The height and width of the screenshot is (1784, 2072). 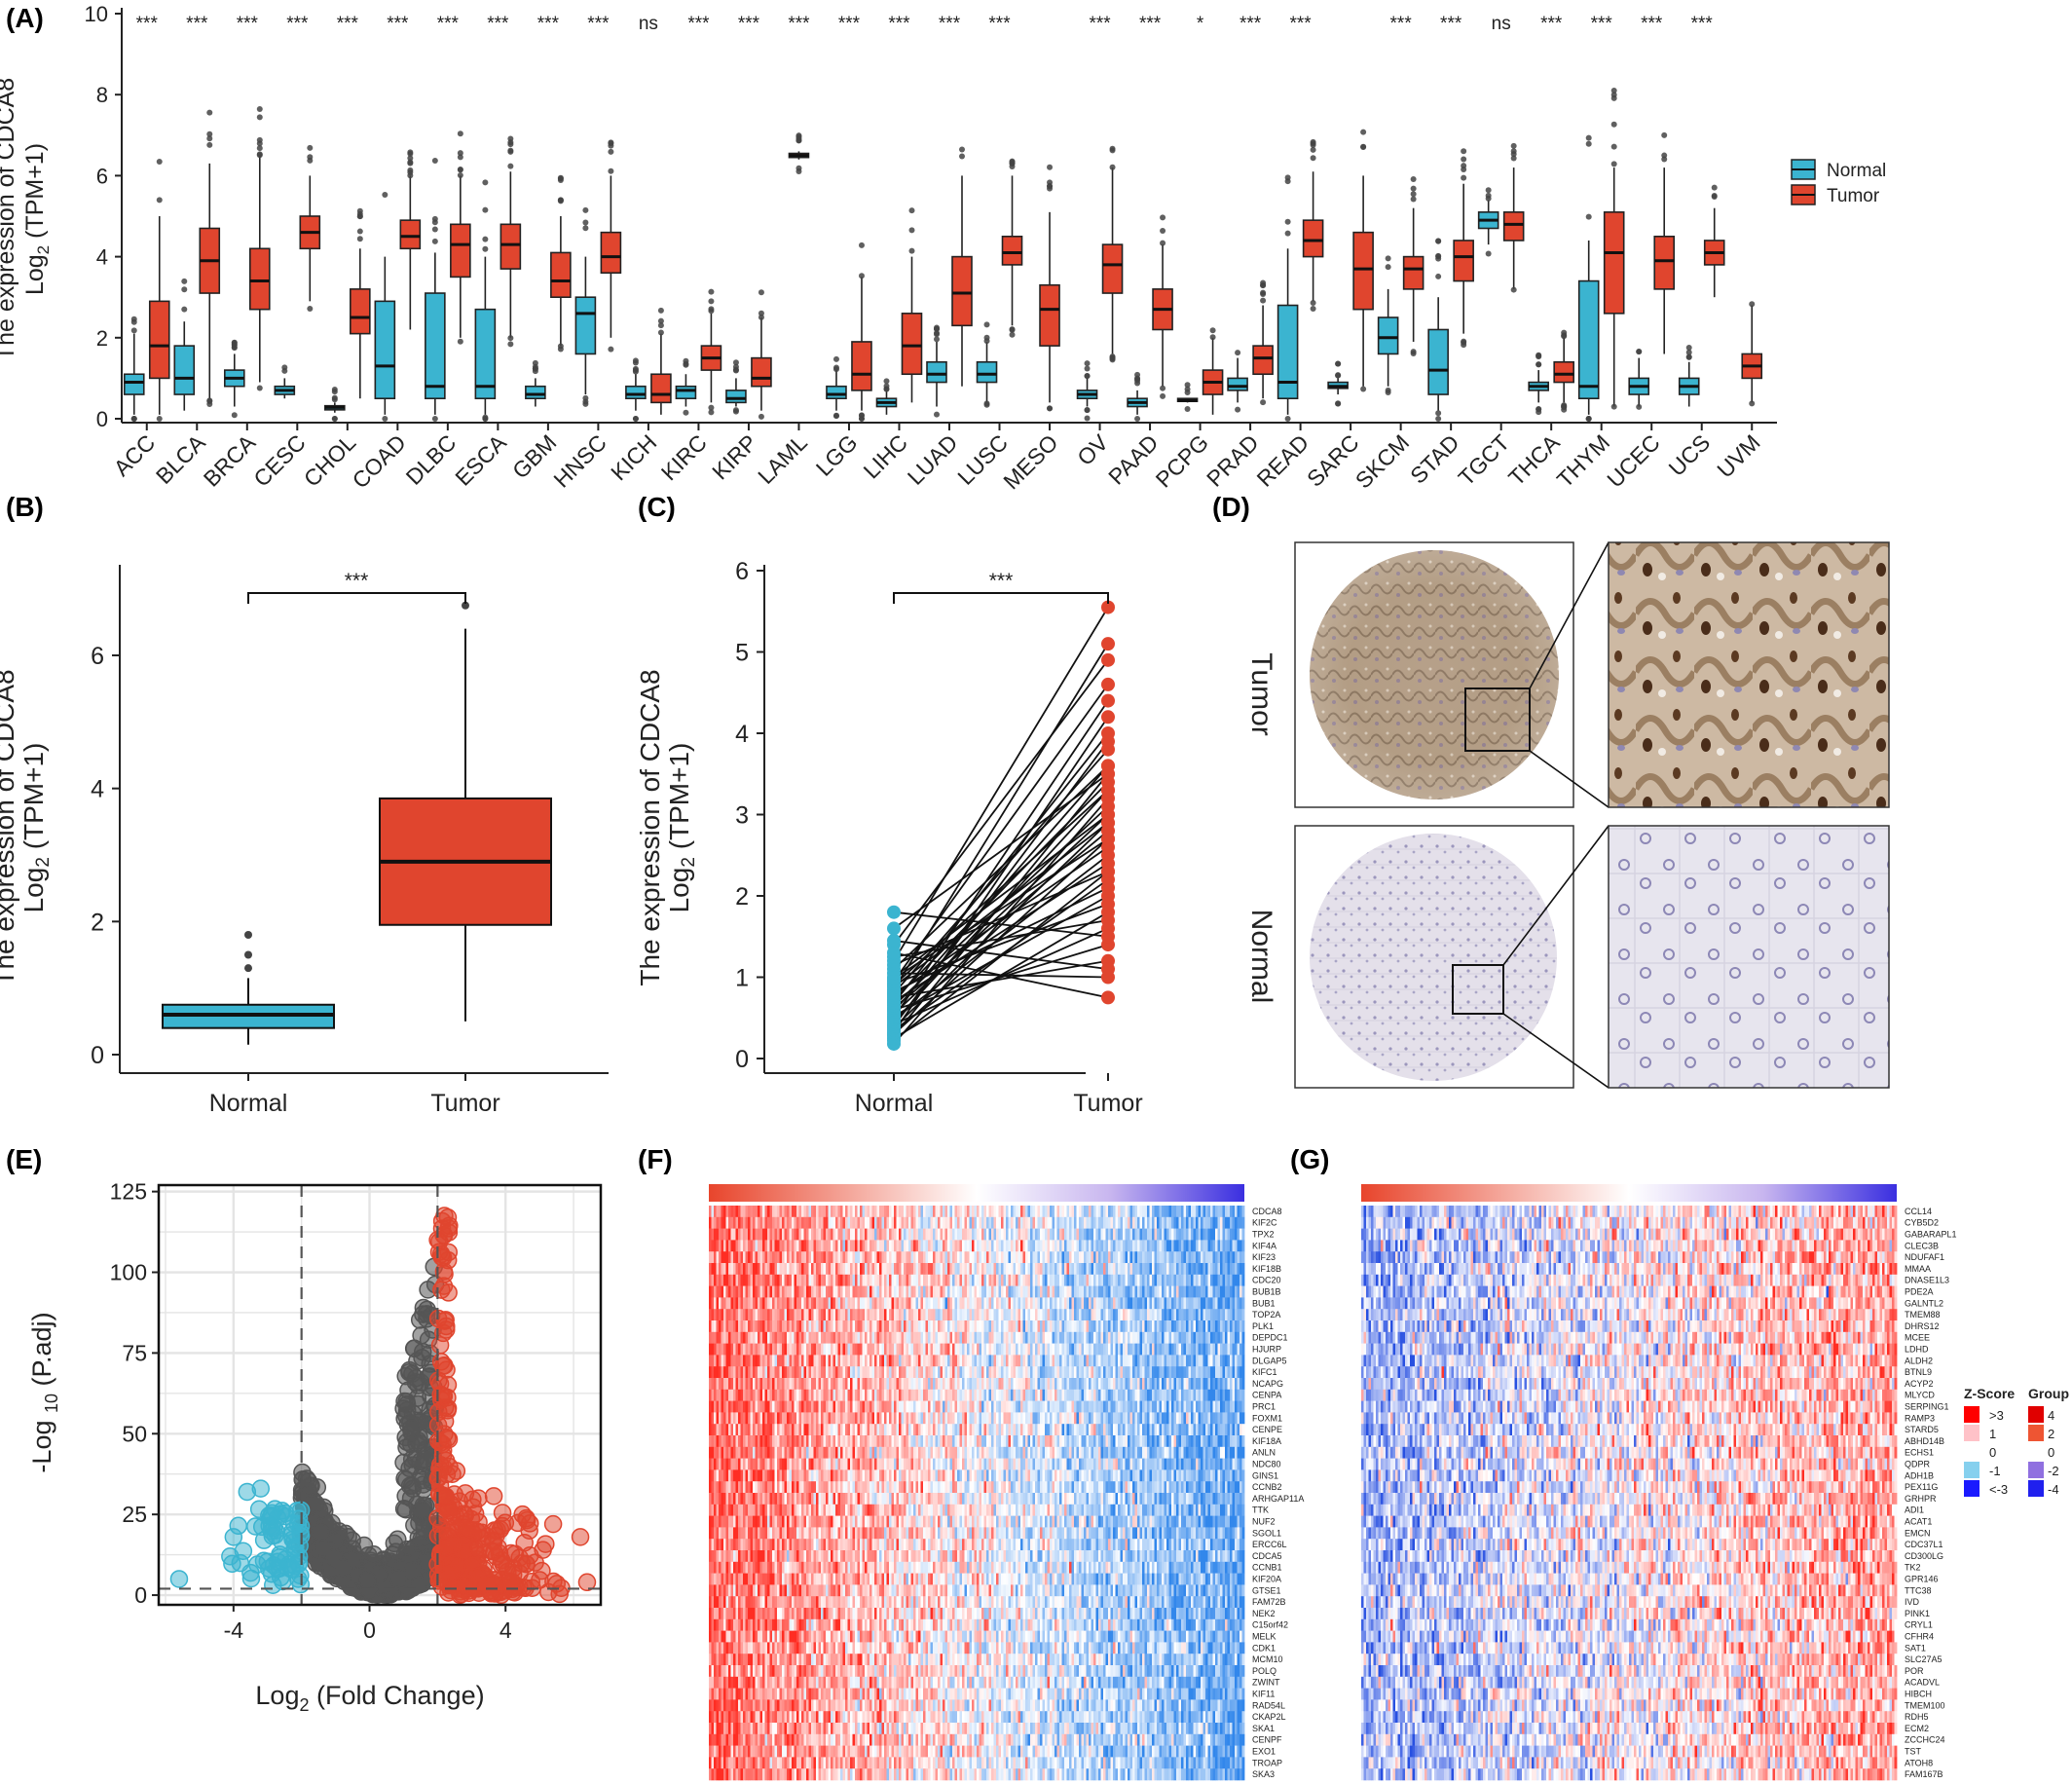 What do you see at coordinates (1856, 171) in the screenshot?
I see `legend-normal-label: Normal` at bounding box center [1856, 171].